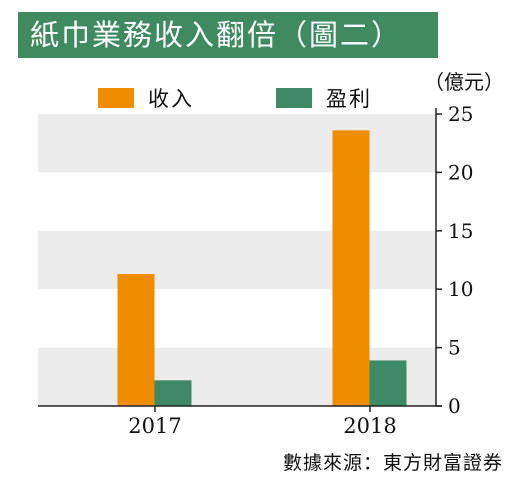 The width and height of the screenshot is (531, 491). I want to click on x-tick-label-2018: 2018, so click(369, 426).